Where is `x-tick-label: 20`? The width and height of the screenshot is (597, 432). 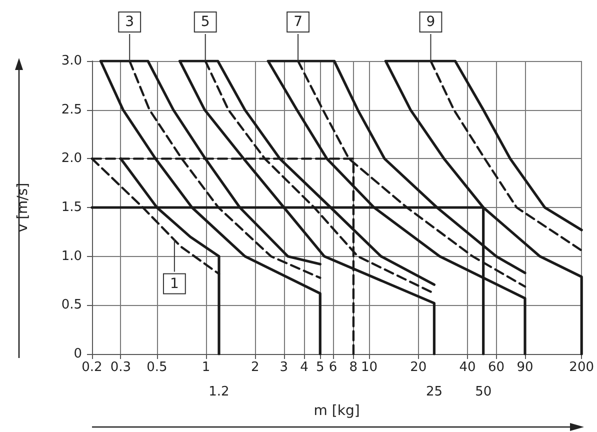
x-tick-label: 20 is located at coordinates (418, 367).